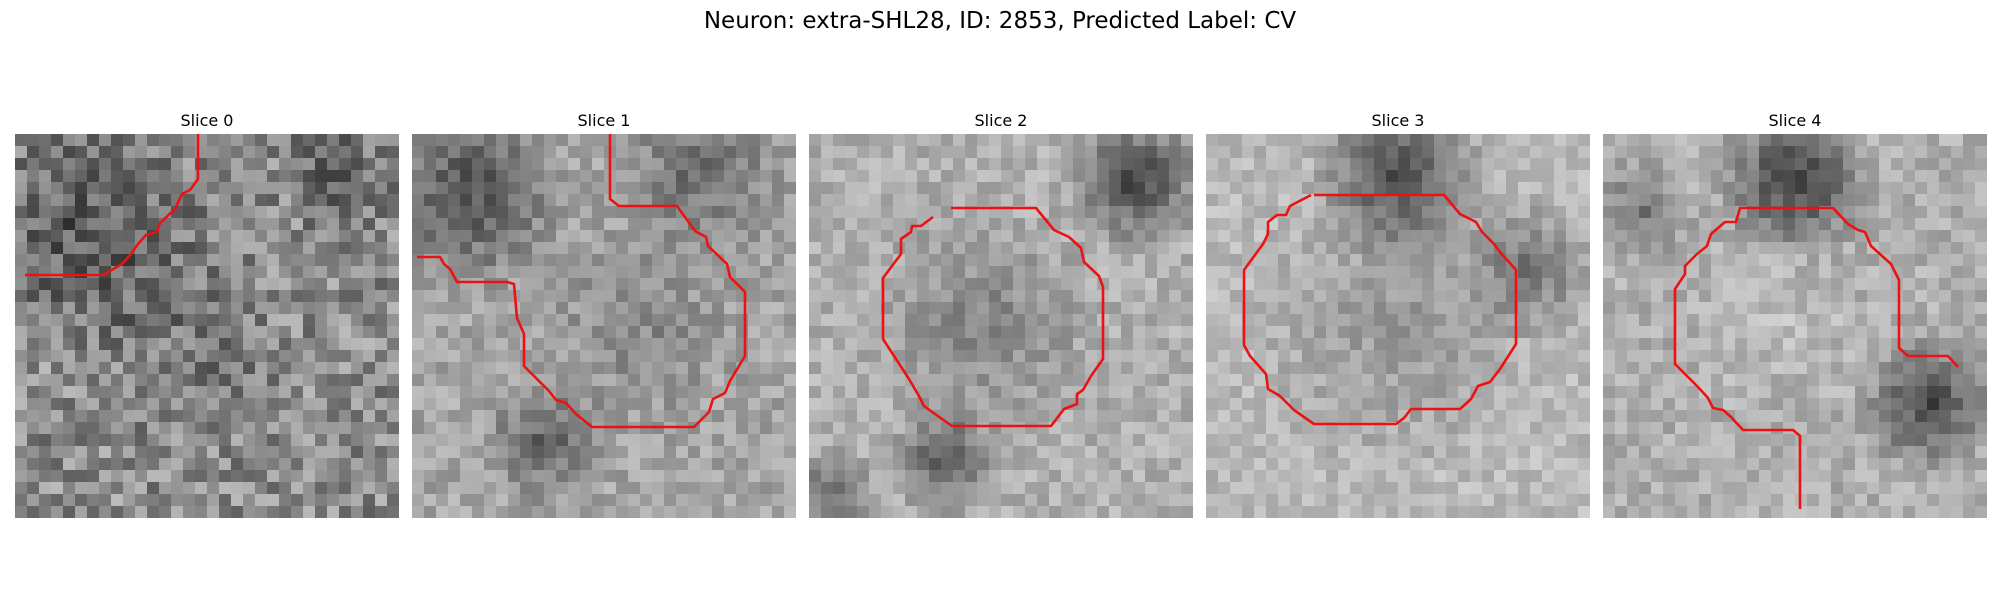 The height and width of the screenshot is (600, 2000). What do you see at coordinates (1001, 120) in the screenshot?
I see `slice-title-2: Slice 2` at bounding box center [1001, 120].